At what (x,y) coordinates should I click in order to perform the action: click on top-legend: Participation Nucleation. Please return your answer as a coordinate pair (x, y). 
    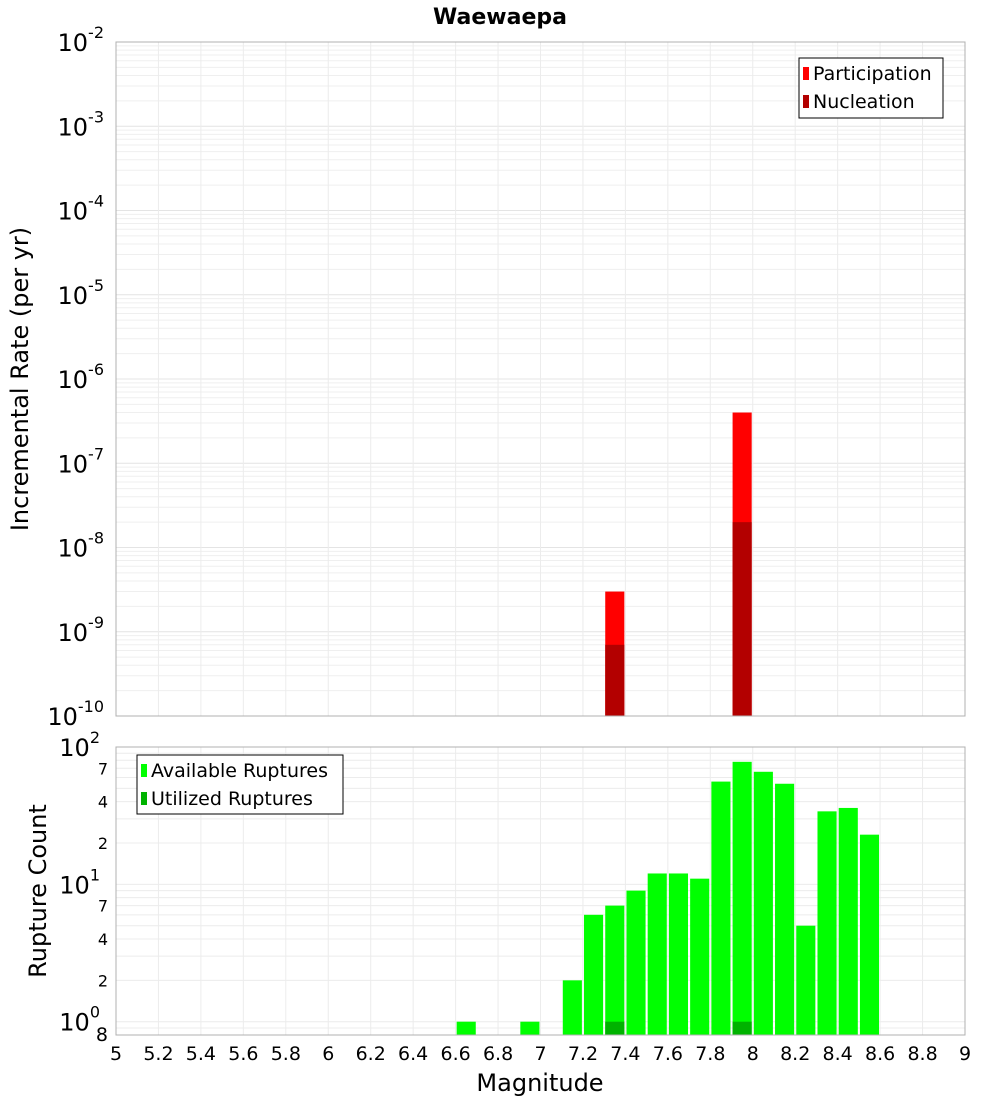
    Looking at the image, I should click on (871, 88).